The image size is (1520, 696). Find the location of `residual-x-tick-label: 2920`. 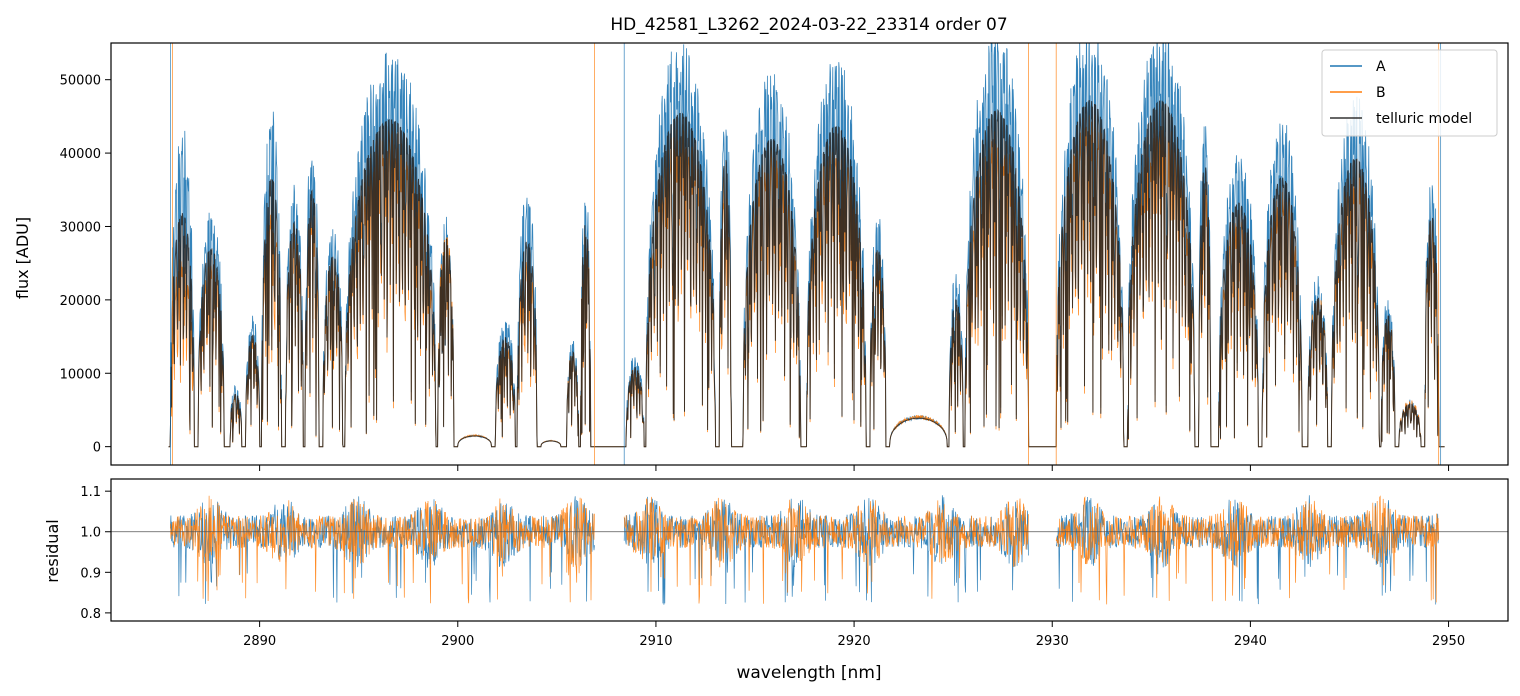

residual-x-tick-label: 2920 is located at coordinates (854, 641).